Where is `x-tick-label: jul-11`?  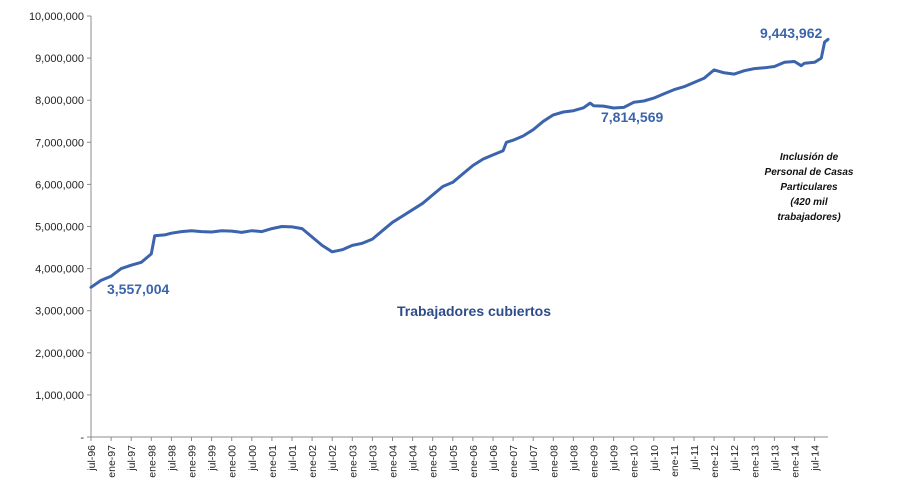
x-tick-label: jul-11 is located at coordinates (695, 458).